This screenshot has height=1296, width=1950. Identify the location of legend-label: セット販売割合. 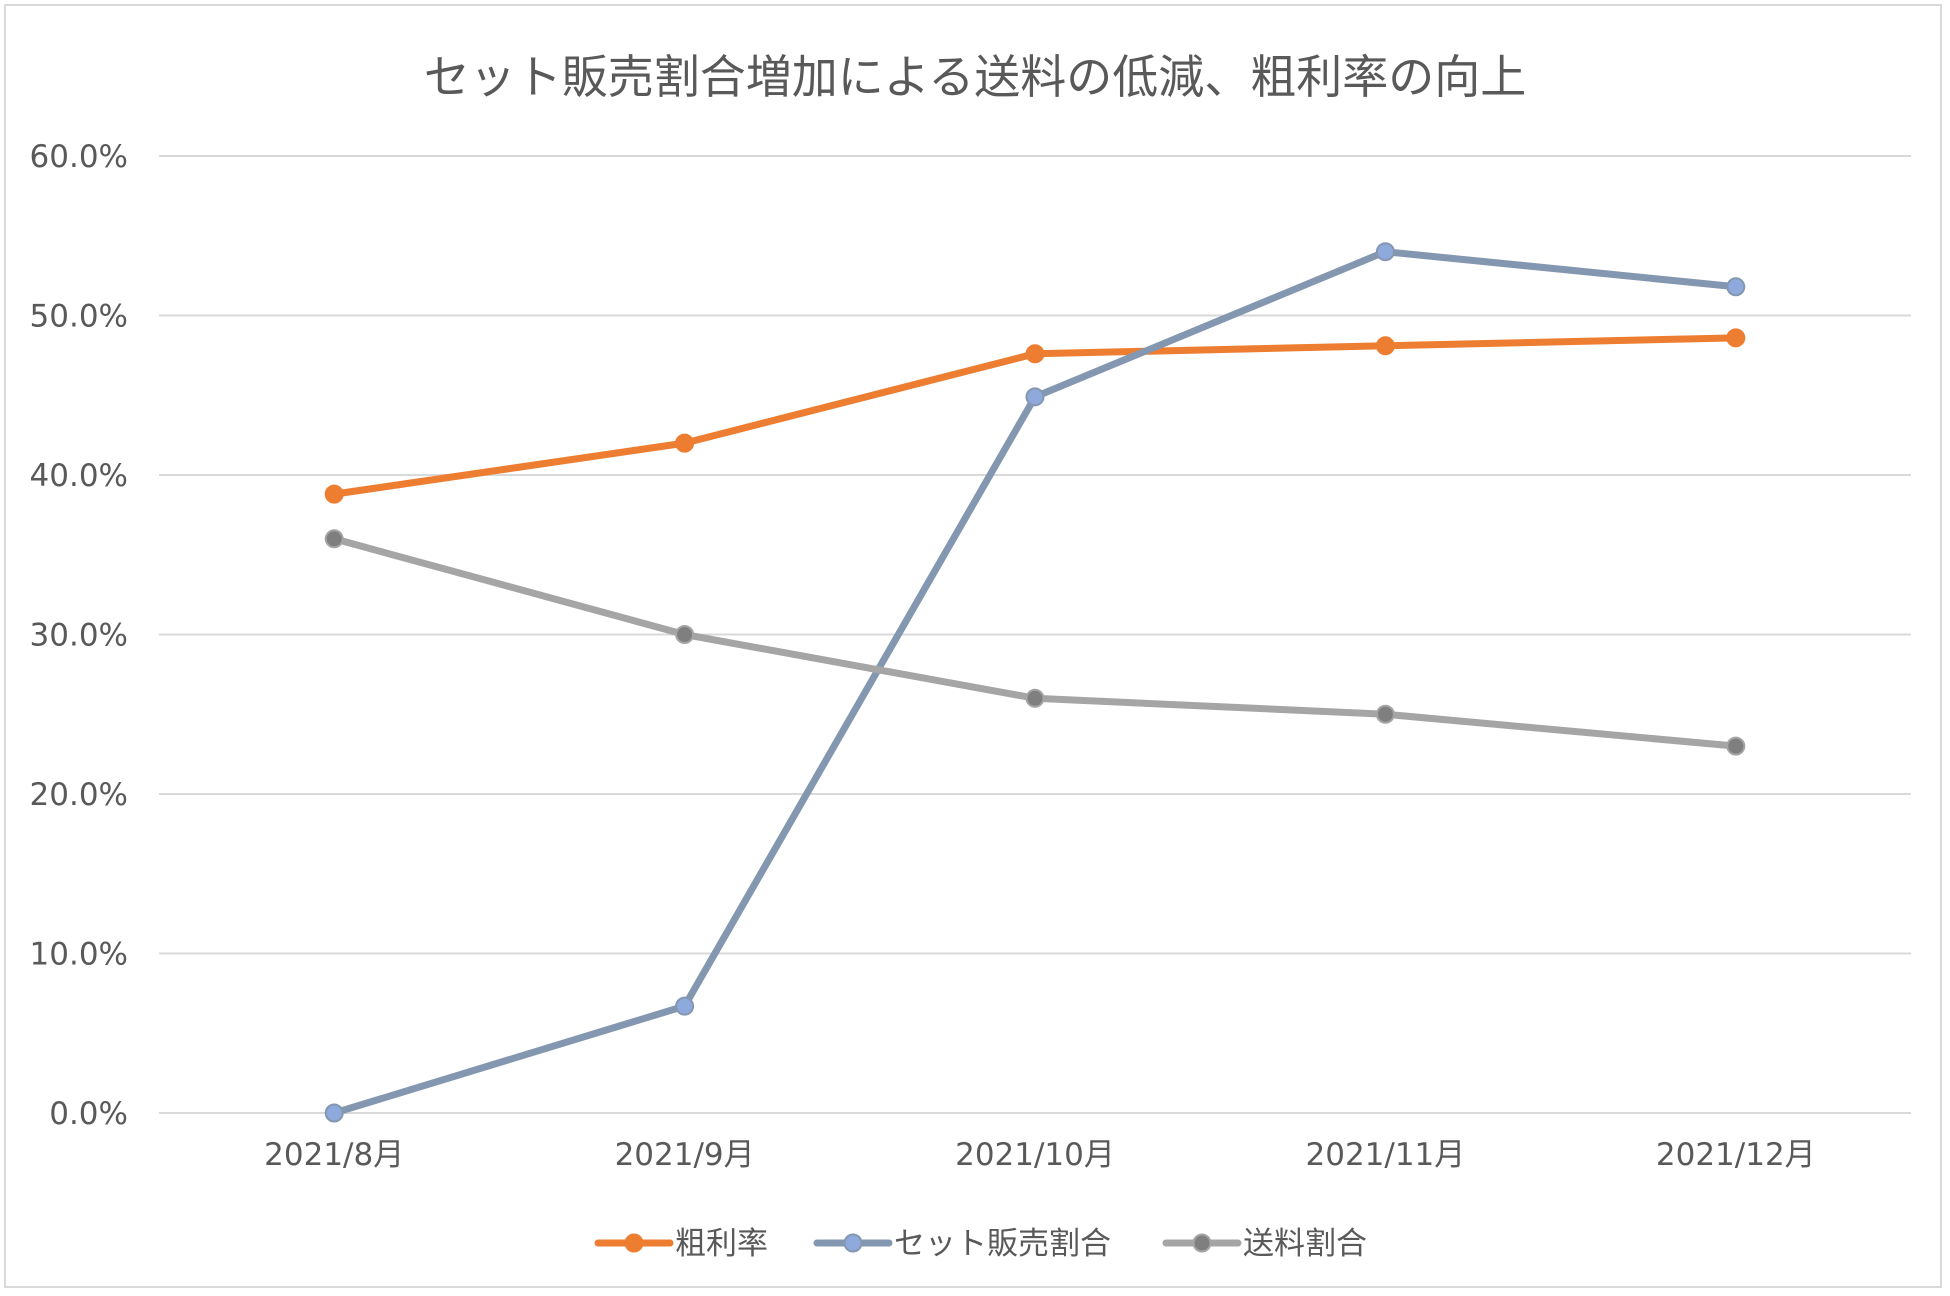
(1002, 1244).